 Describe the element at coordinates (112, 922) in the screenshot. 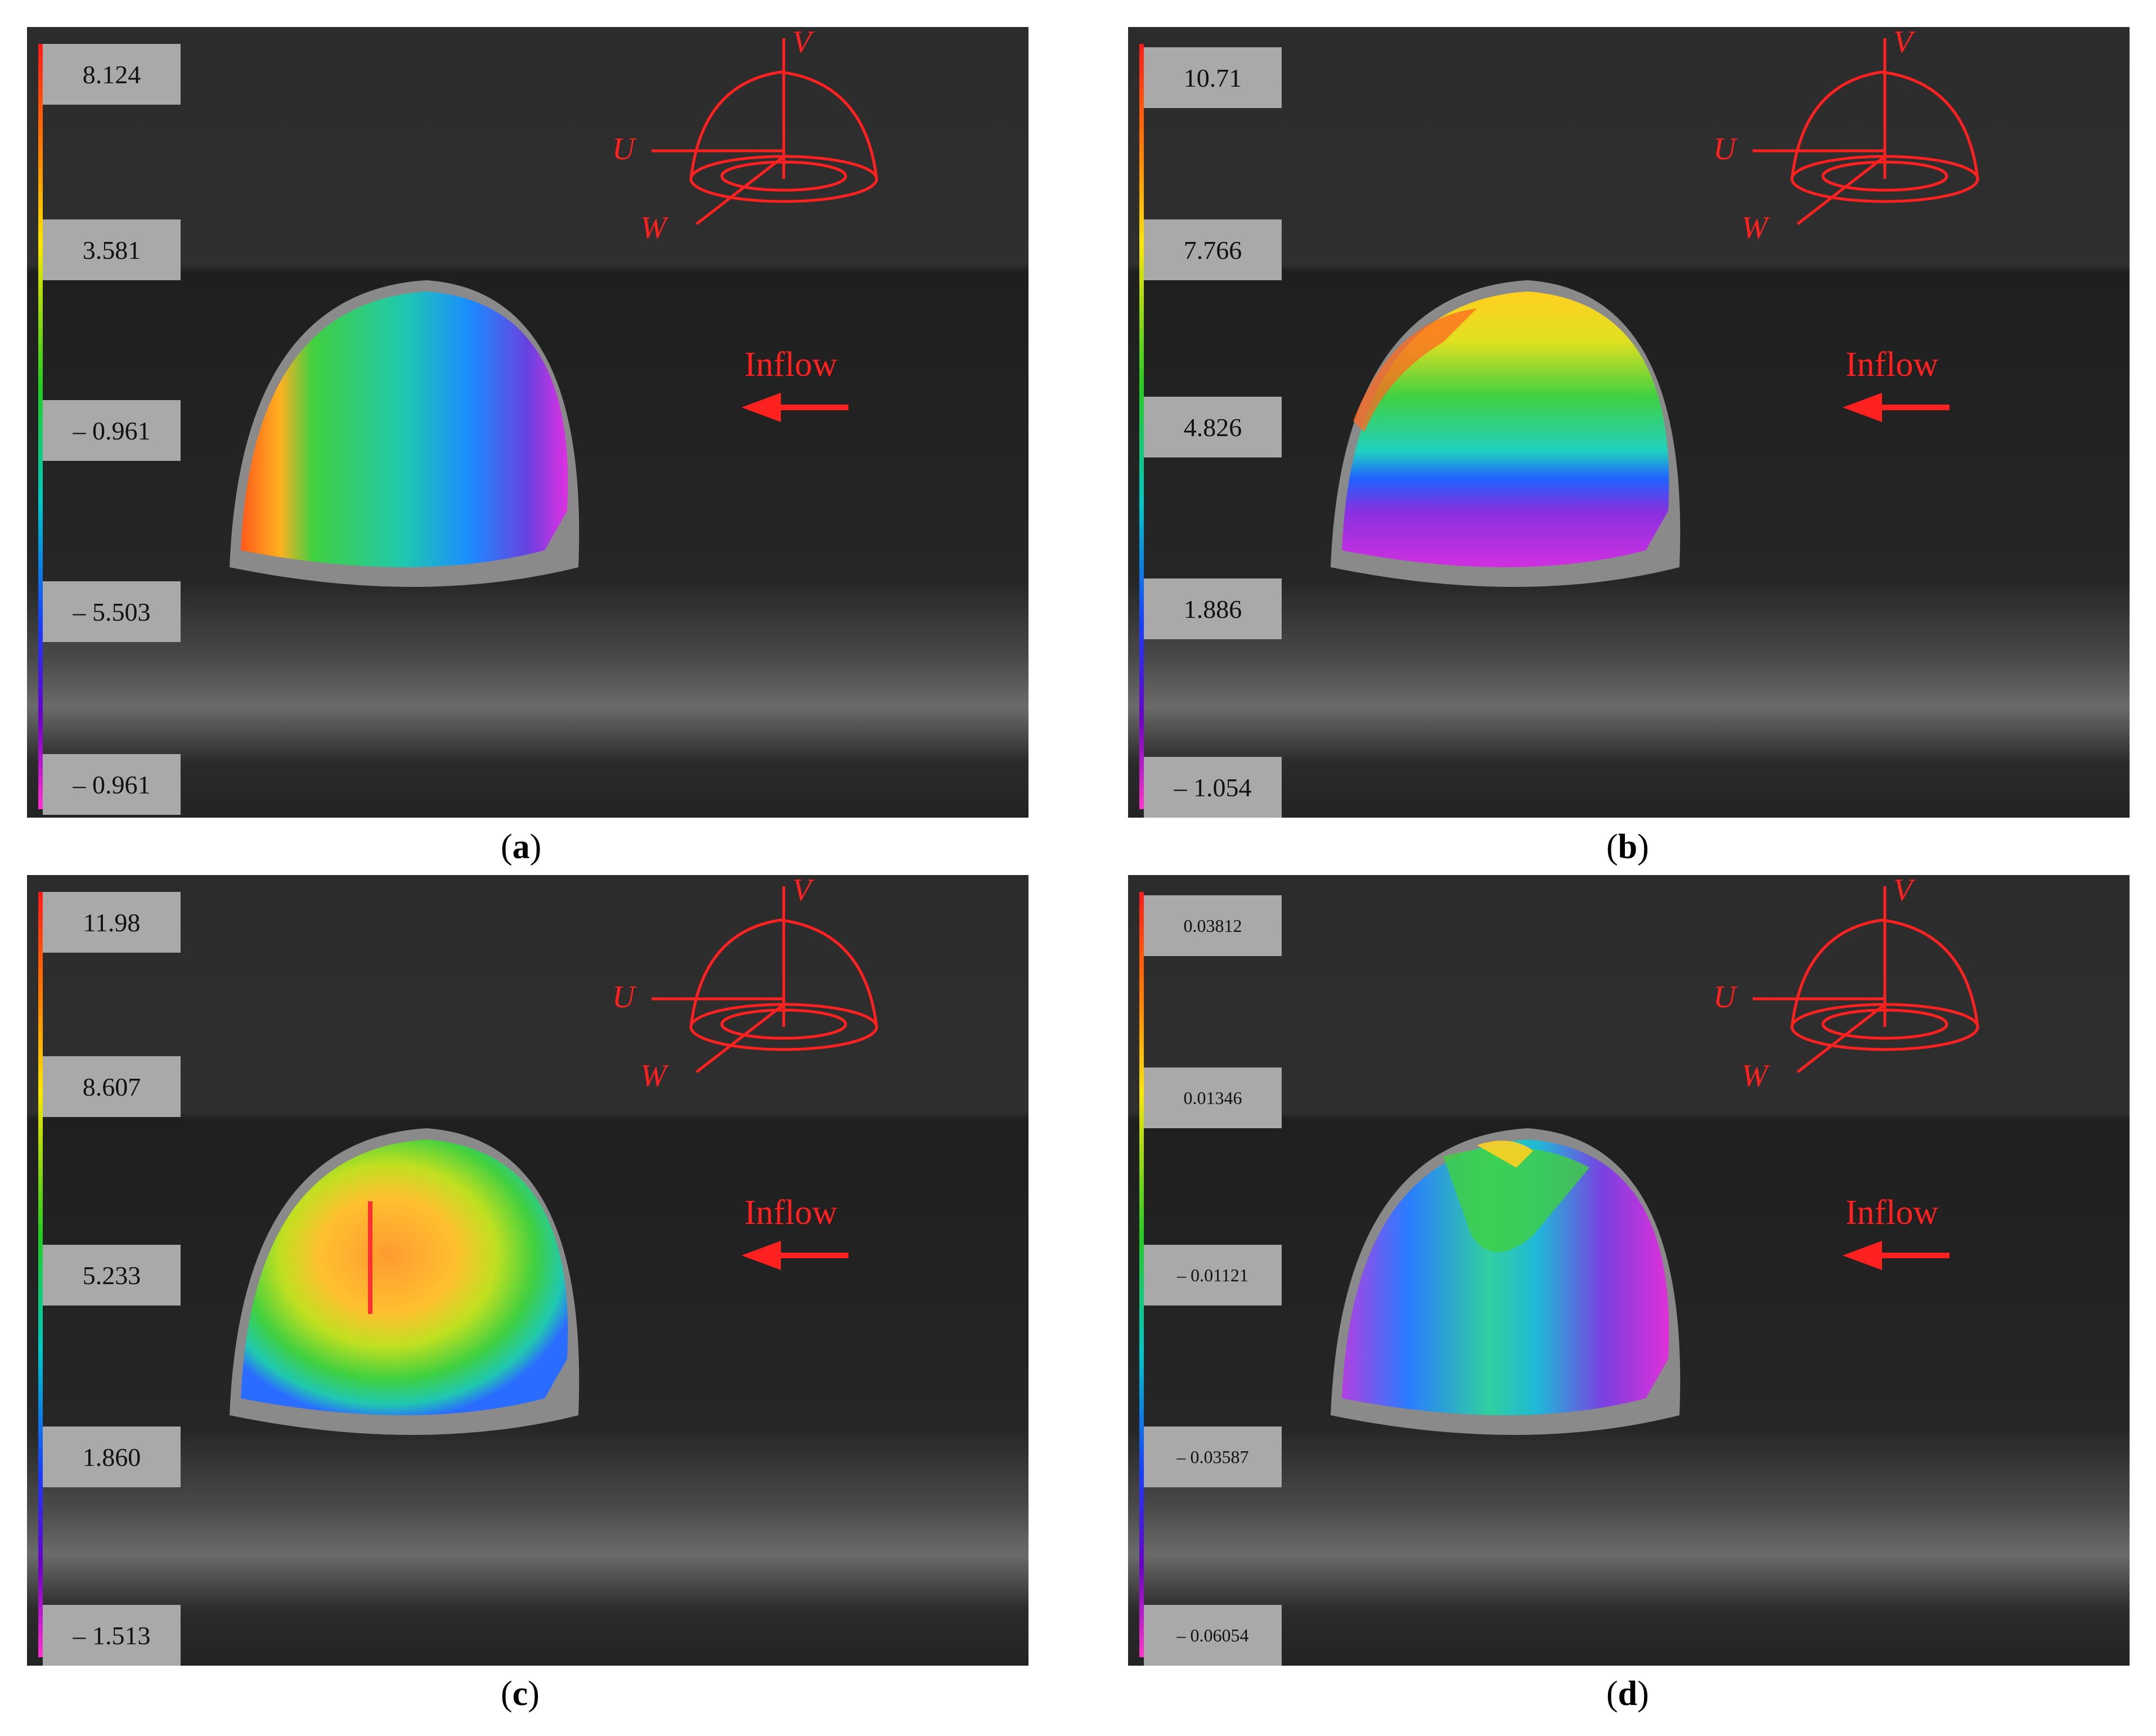

I see `legend-tick: 11.98` at that location.